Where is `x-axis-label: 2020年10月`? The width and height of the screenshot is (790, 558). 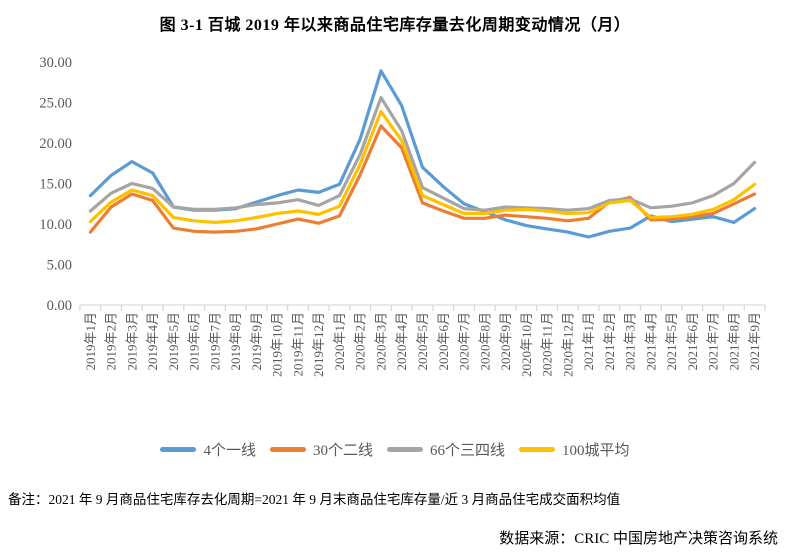 x-axis-label: 2020年10月 is located at coordinates (526, 344).